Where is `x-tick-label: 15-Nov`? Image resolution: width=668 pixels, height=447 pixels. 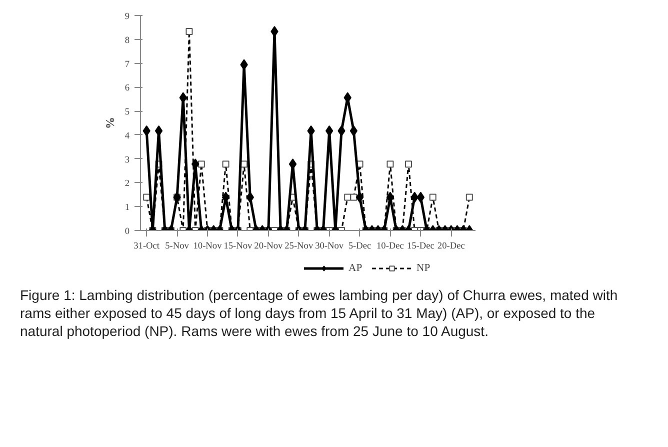 x-tick-label: 15-Nov is located at coordinates (238, 247).